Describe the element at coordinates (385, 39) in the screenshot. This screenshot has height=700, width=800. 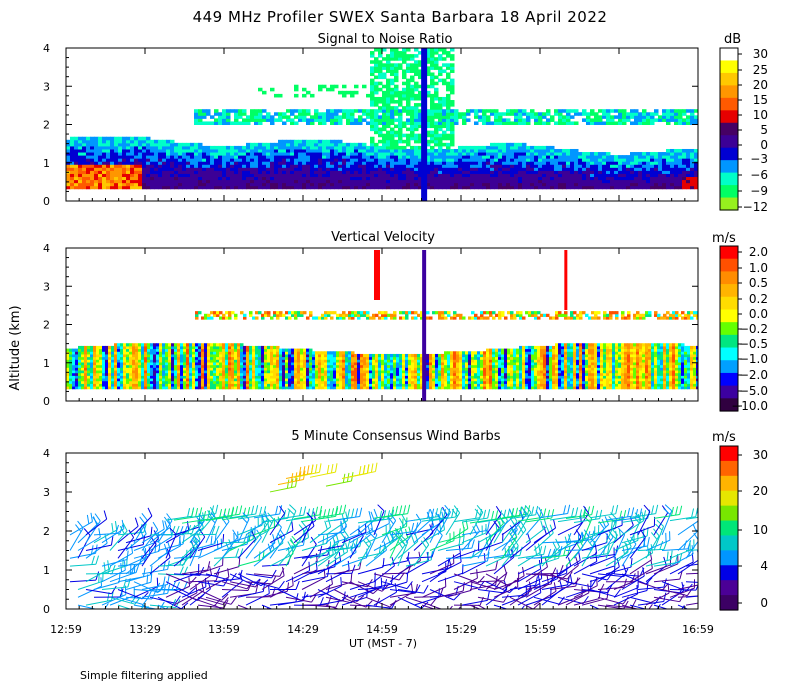
I see `snr-panel-title: Signal to Noise Ratio` at that location.